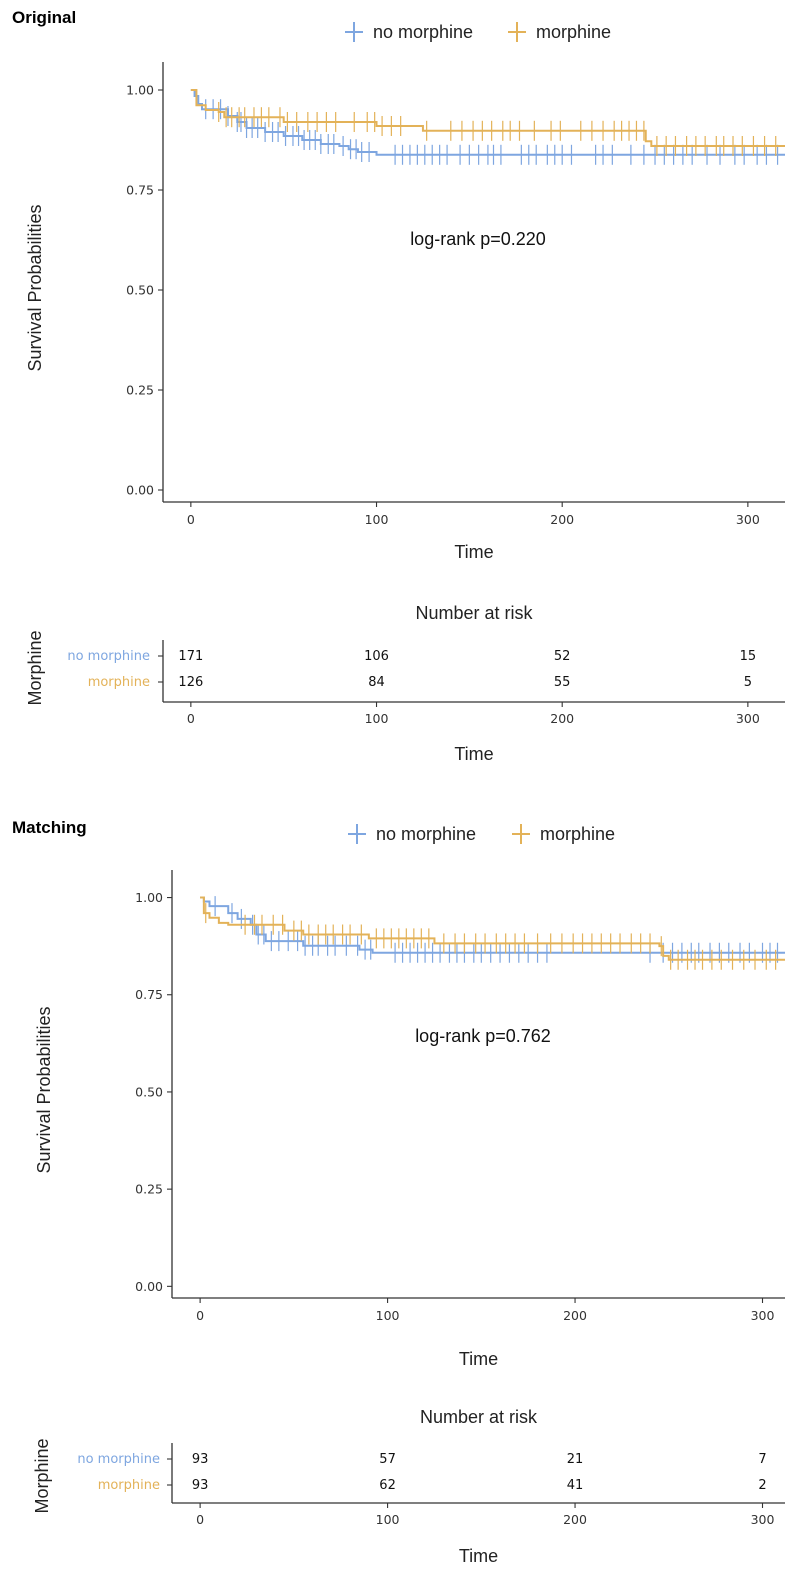 The height and width of the screenshot is (1580, 791). Describe the element at coordinates (44, 17) in the screenshot. I see `panel-title: Original` at that location.